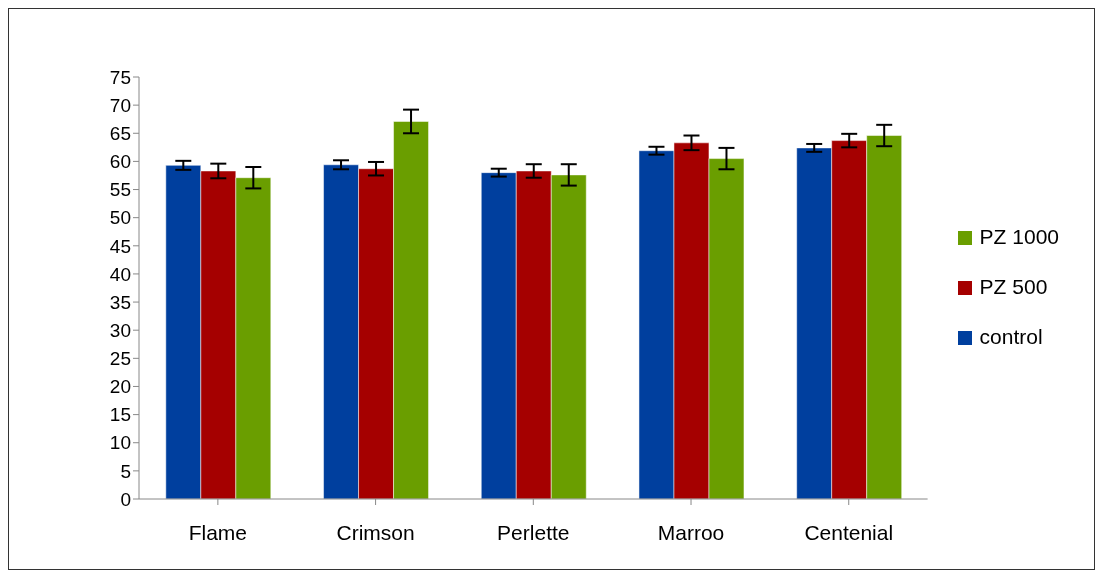 This screenshot has width=1105, height=580. I want to click on y-tick-label: 75, so click(120, 77).